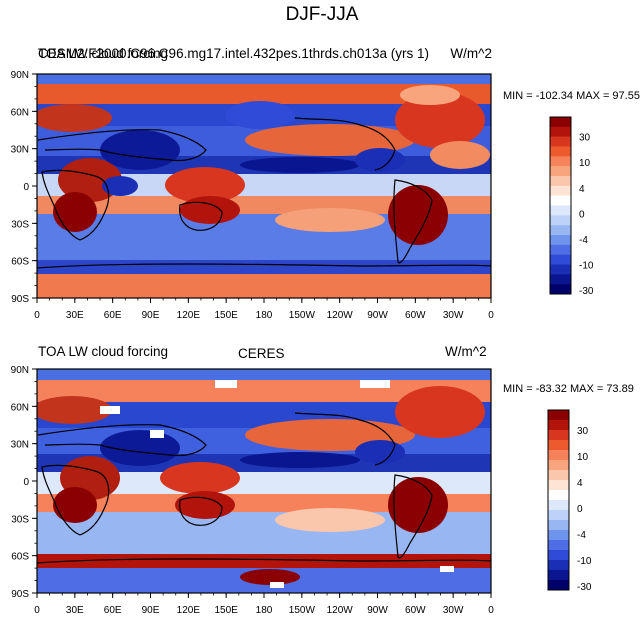  I want to click on panel2-lon-label: 60W, so click(415, 610).